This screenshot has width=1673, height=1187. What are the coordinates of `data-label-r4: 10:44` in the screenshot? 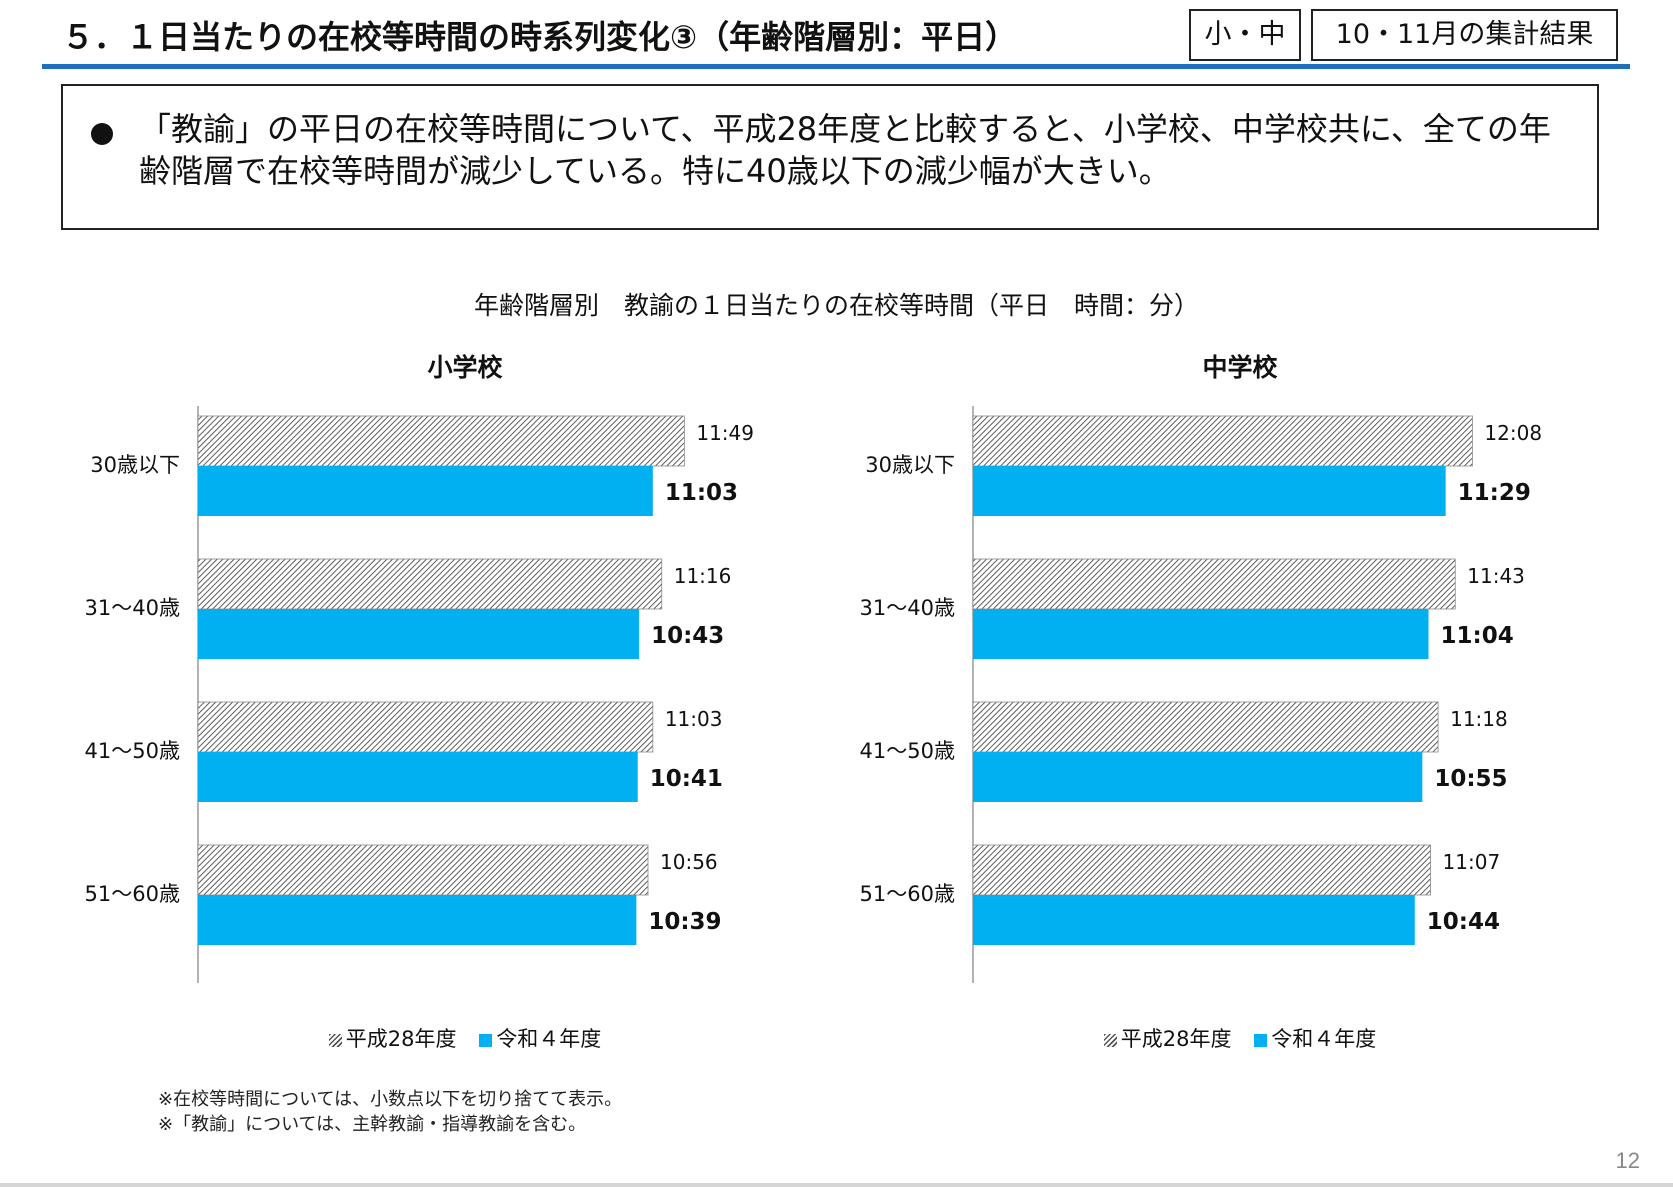 It's located at (1463, 922).